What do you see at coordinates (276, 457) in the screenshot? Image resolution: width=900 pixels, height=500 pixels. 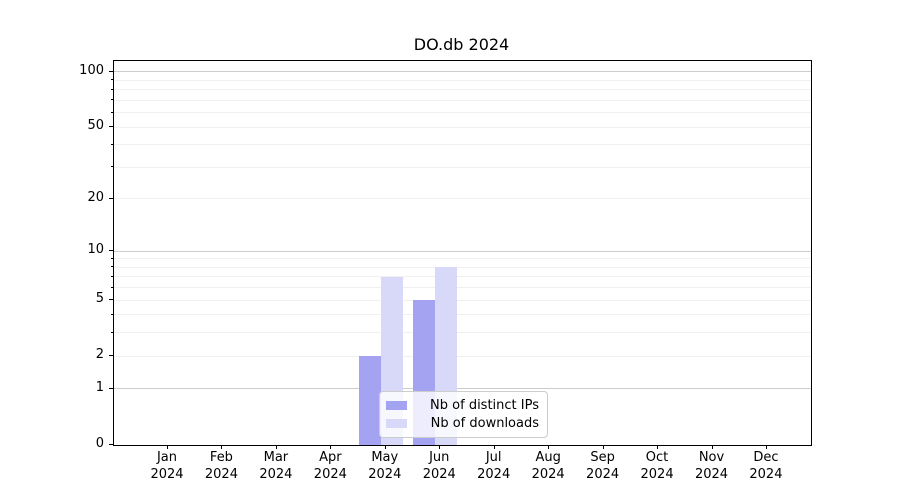 I see `x-tick-month: Mar` at bounding box center [276, 457].